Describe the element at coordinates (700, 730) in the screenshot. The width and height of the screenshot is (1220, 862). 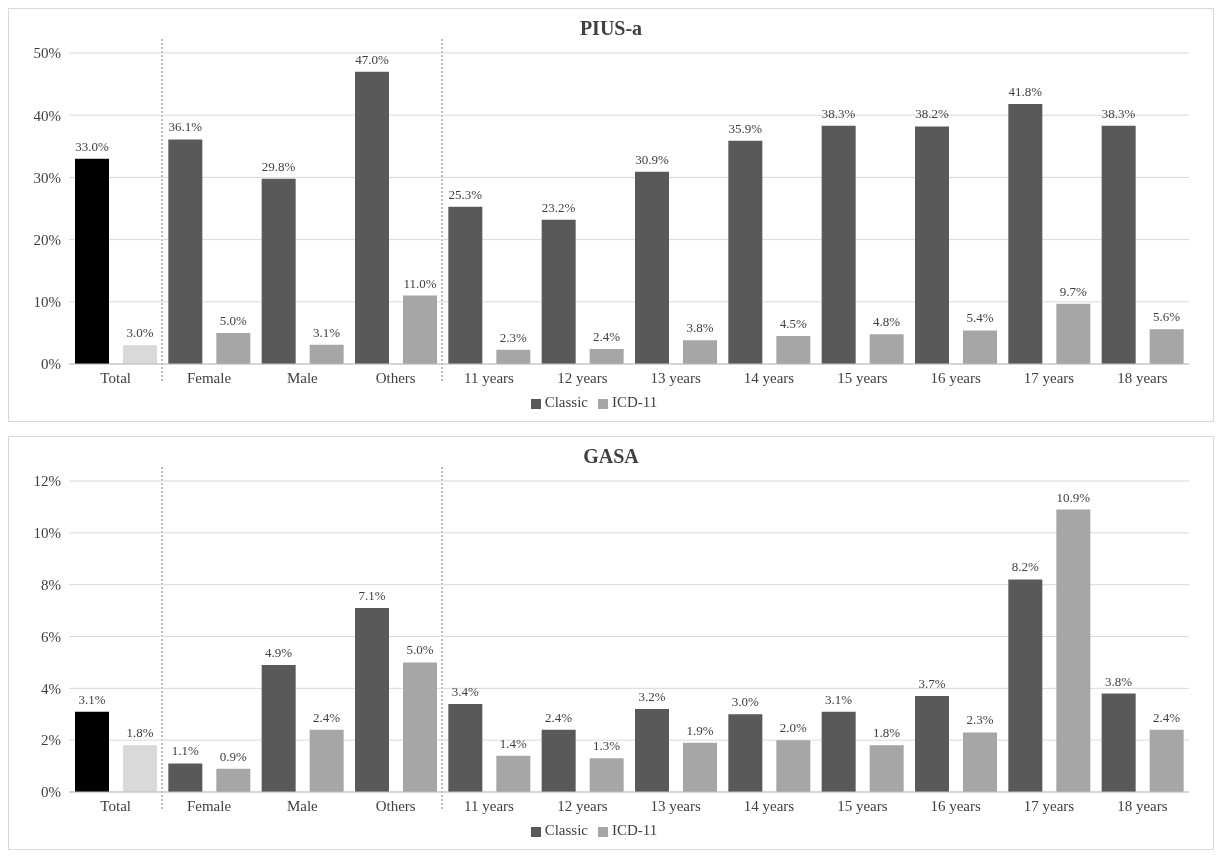
I see `data-label: 1.9%` at that location.